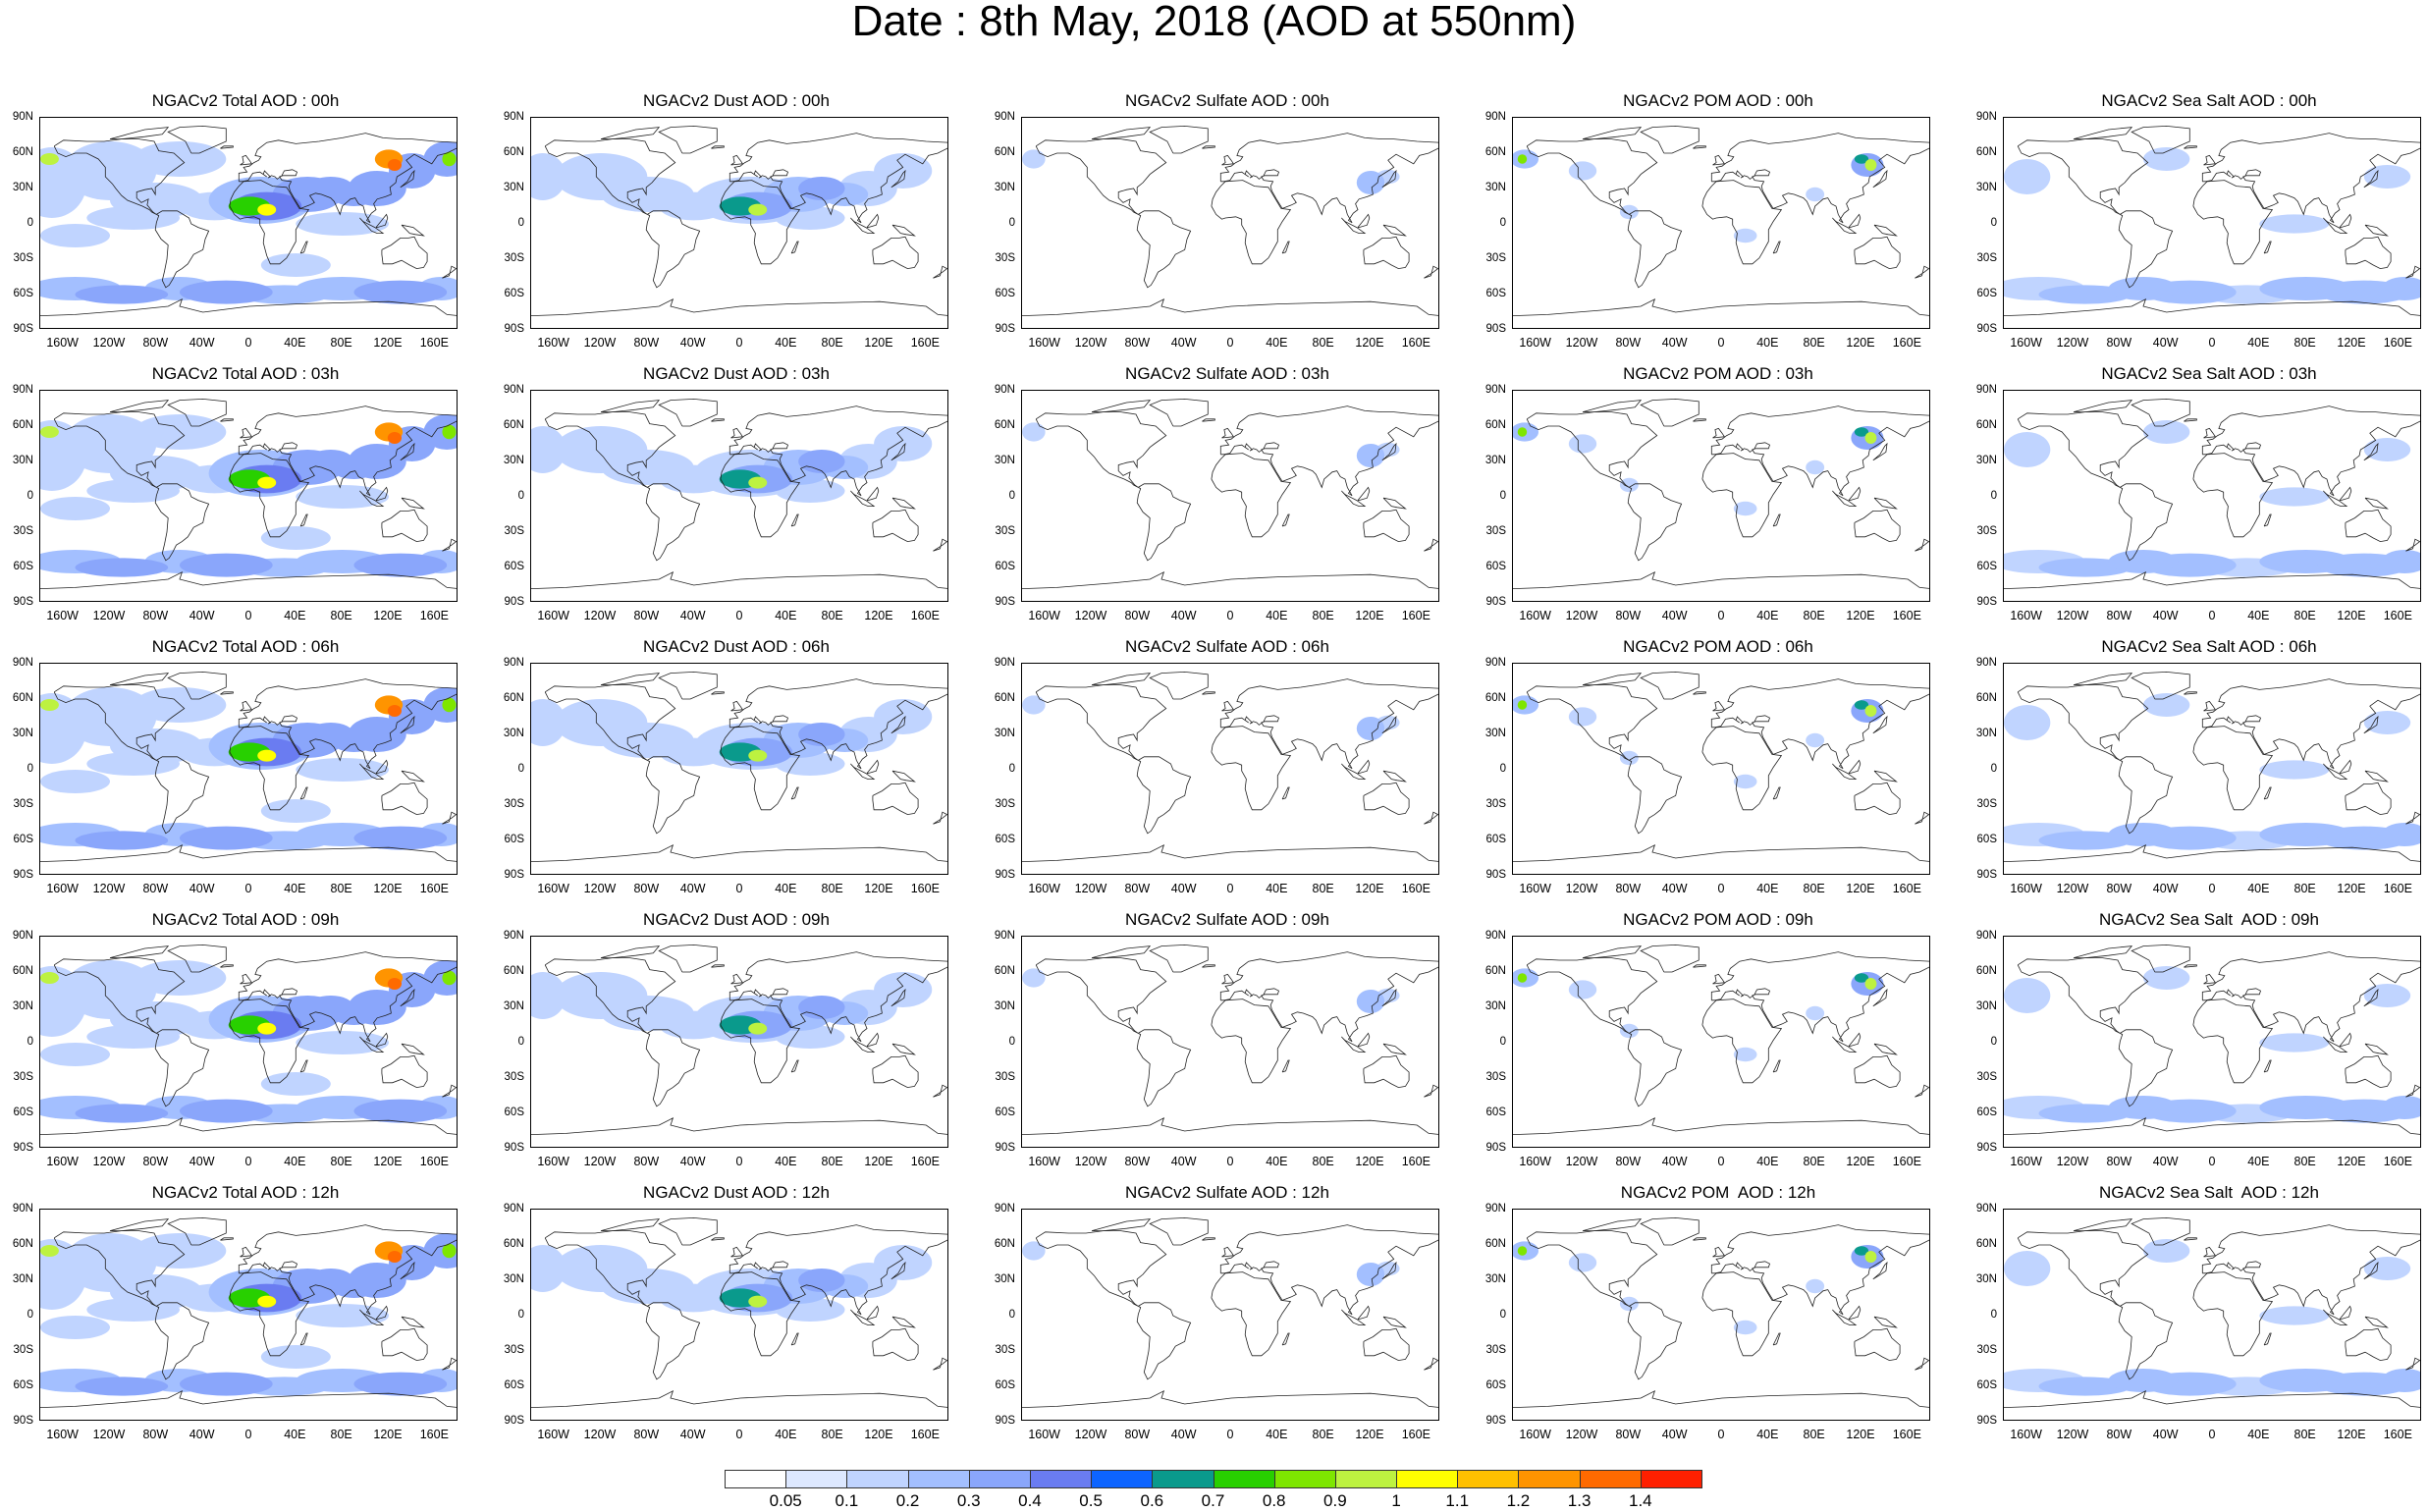  I want to click on longitude-tick-label: 80W, so click(1629, 343).